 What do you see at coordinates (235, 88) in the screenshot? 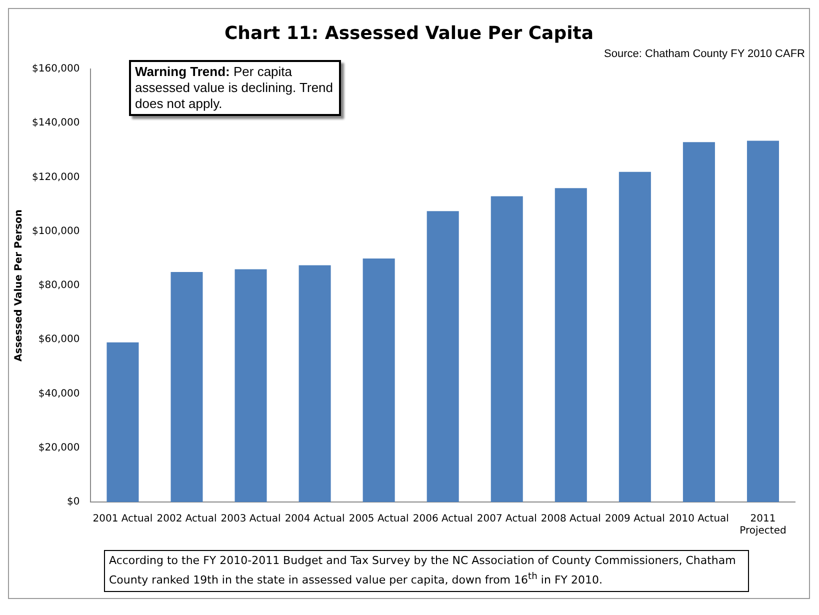
I see `annotation: Warning Trend: Per capita assessed value is declining. Trend does not apply.` at bounding box center [235, 88].